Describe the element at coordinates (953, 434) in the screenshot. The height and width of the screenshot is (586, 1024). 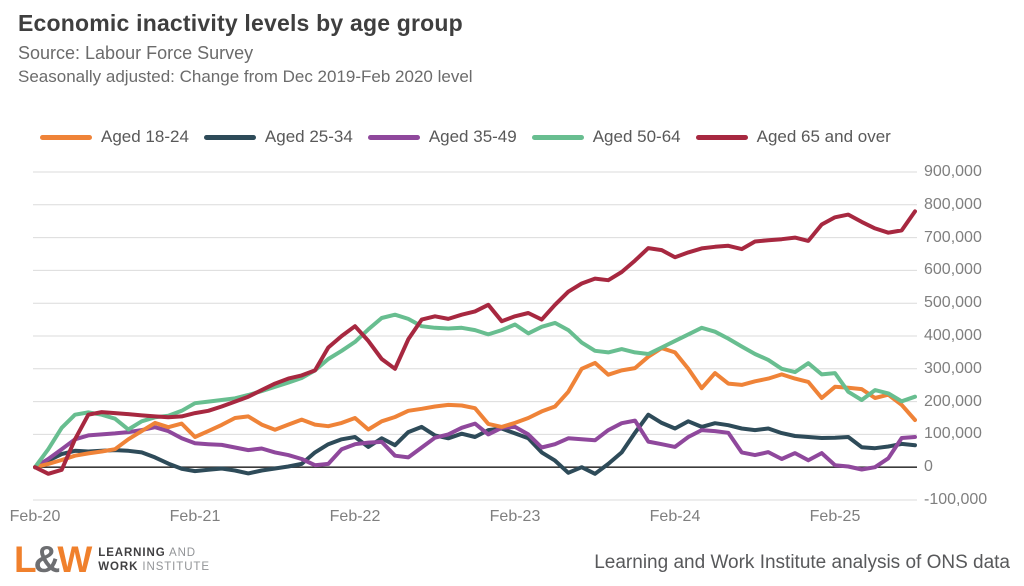
I see `y-tick-label: 100,000` at that location.